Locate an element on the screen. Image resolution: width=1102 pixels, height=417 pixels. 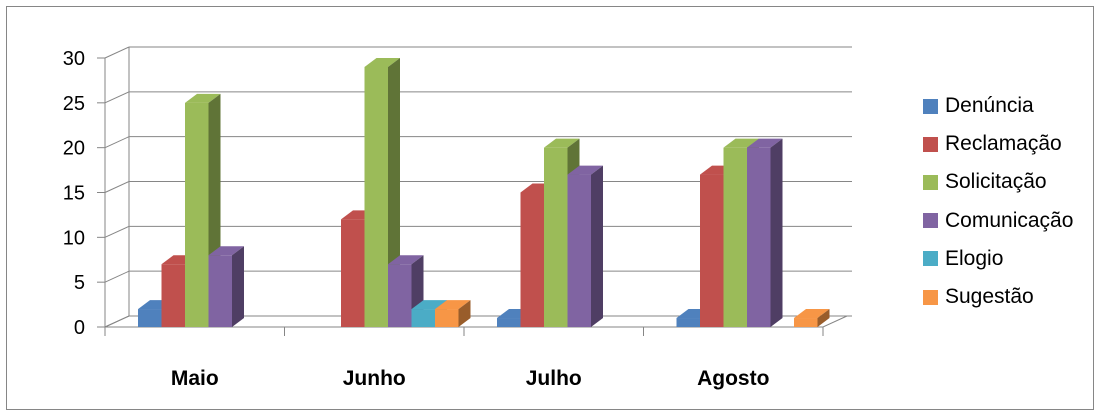
y-tick-label: 10 is located at coordinates (74, 238).